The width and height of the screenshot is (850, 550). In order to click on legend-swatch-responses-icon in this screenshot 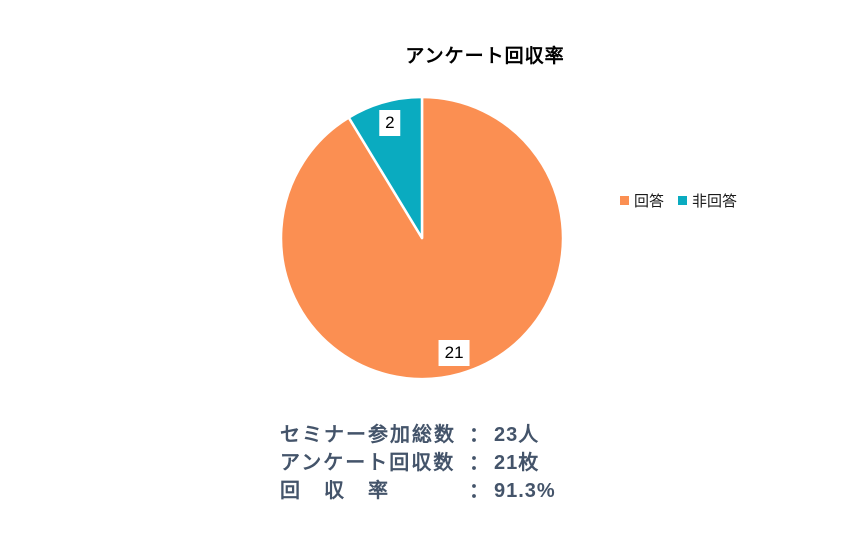, I will do `click(624, 200)`.